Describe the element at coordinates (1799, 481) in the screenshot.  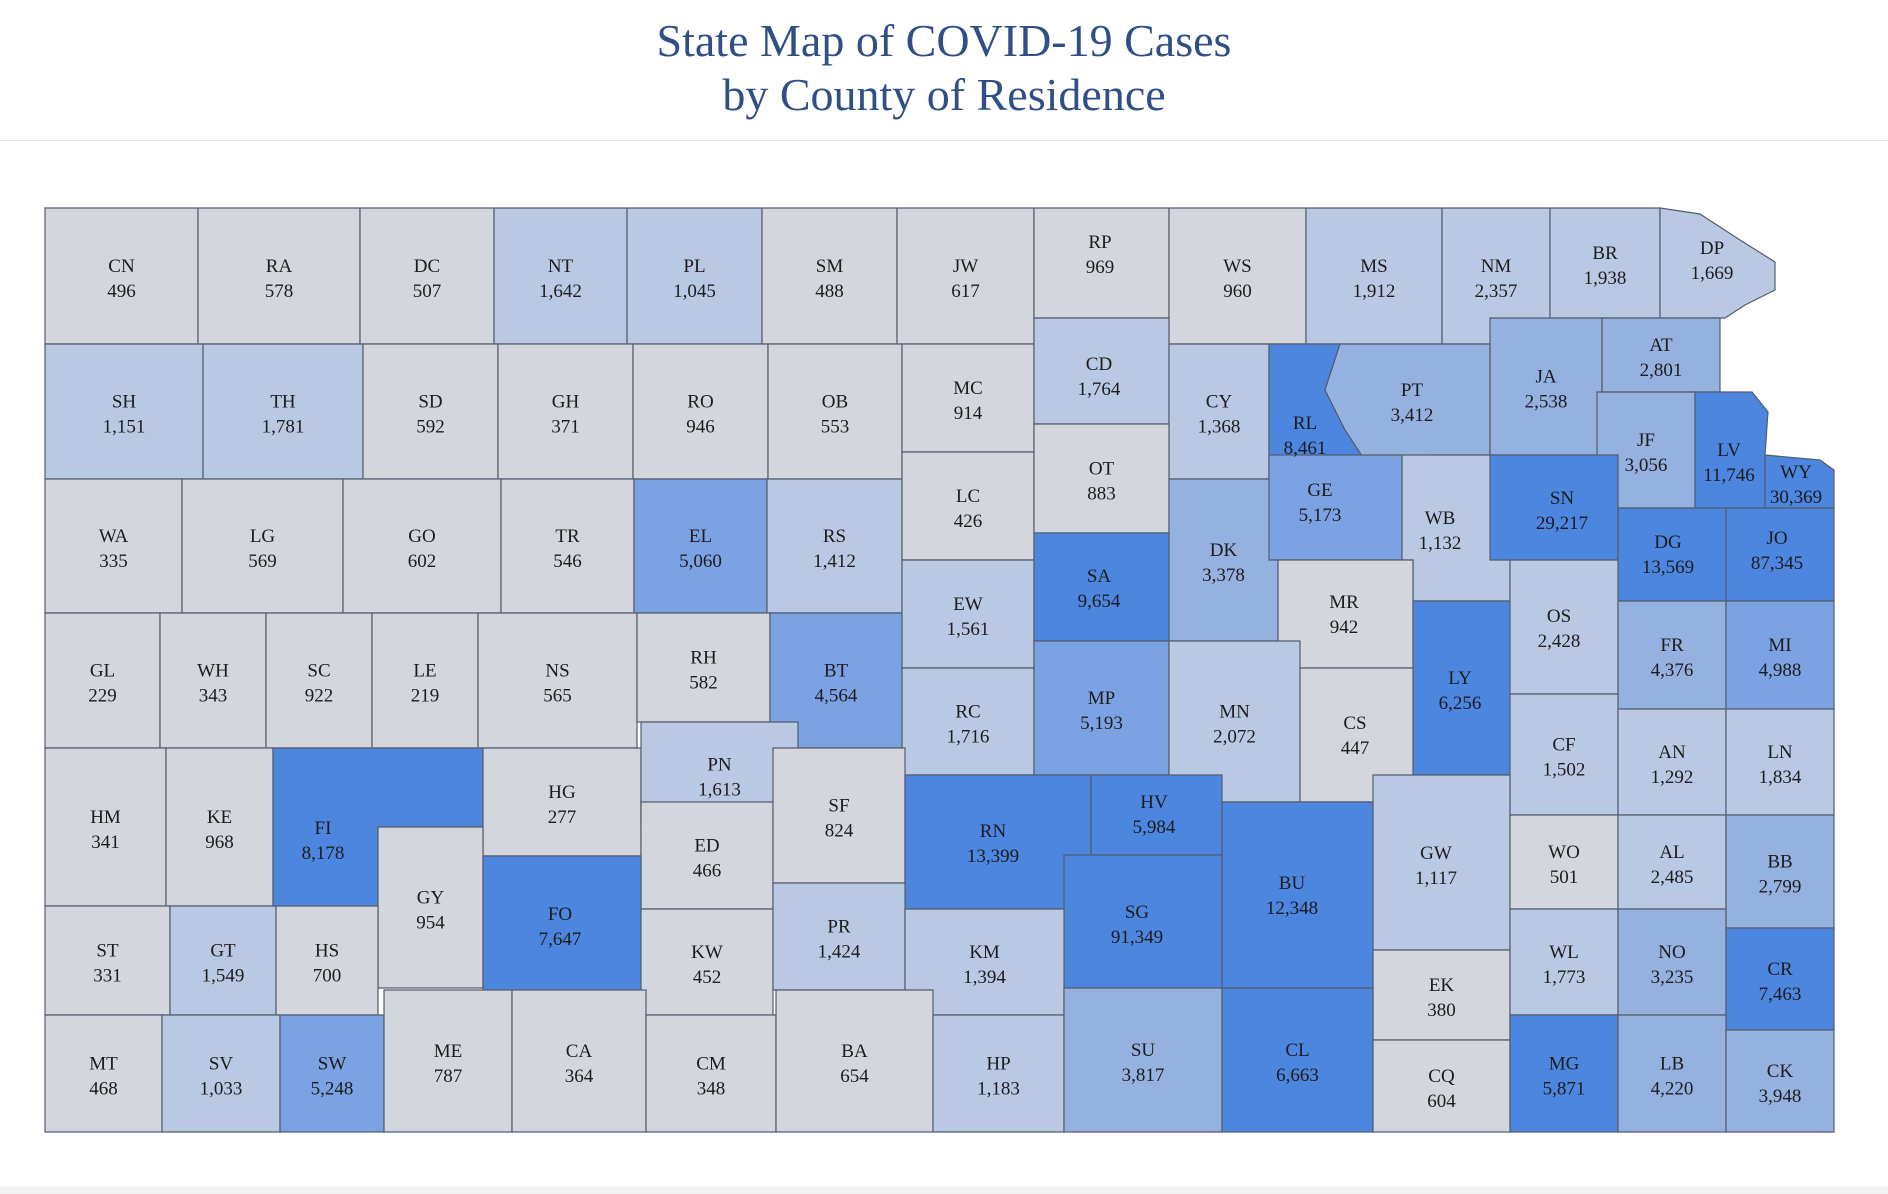
I see `county-wy` at that location.